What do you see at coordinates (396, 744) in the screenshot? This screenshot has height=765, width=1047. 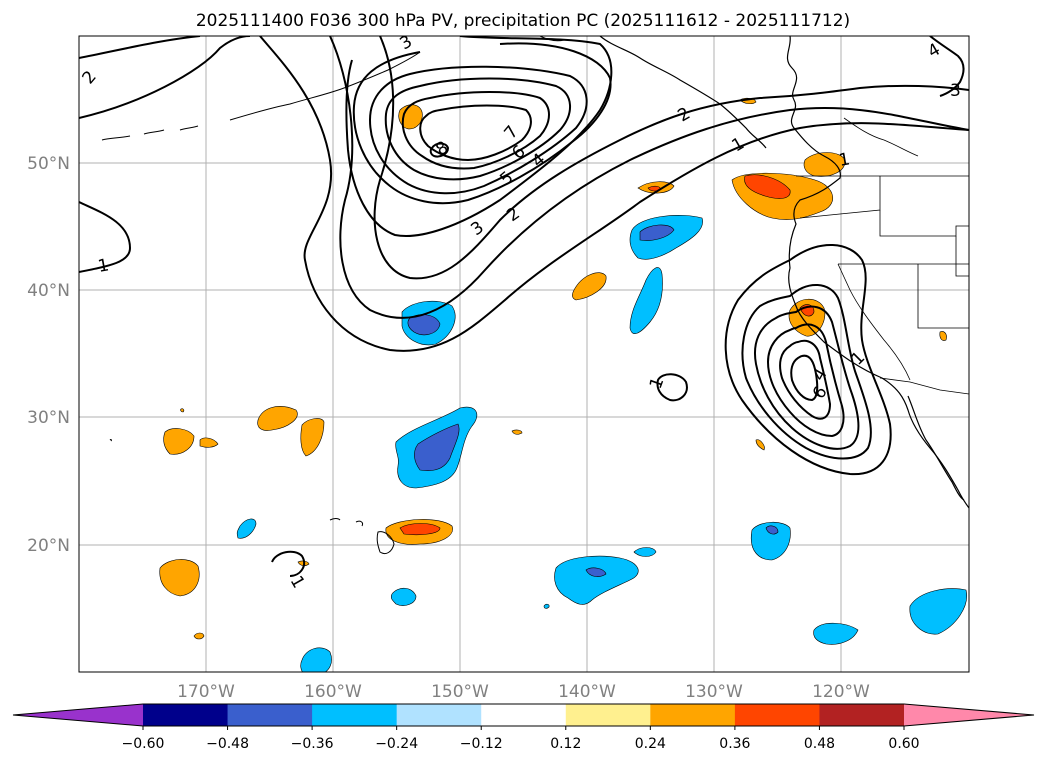 I see `colorbar-tick-label: −0.24` at bounding box center [396, 744].